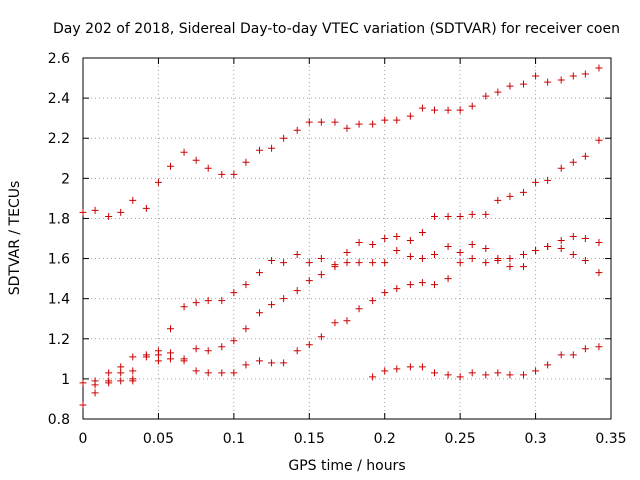  Describe the element at coordinates (59, 239) in the screenshot. I see `y-tick-labels: 0.8 1 1.2 1.4 1.6 1.8 2 2.2 2.4 2.6` at that location.